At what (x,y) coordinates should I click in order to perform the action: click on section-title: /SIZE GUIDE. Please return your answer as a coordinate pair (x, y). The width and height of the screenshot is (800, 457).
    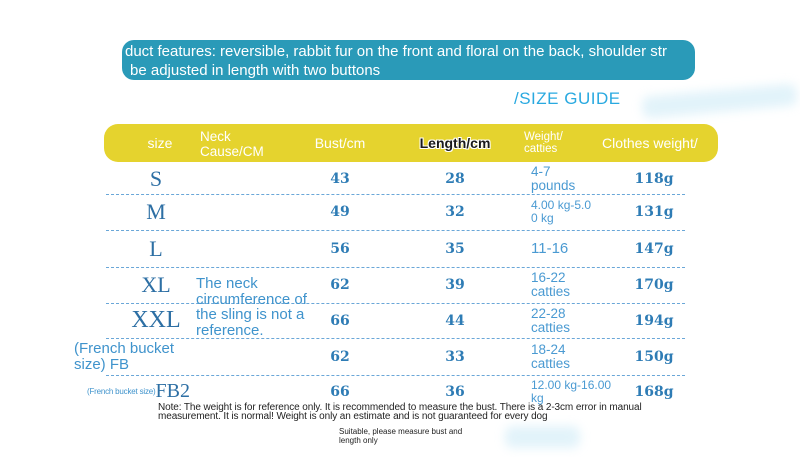
    Looking at the image, I should click on (567, 98).